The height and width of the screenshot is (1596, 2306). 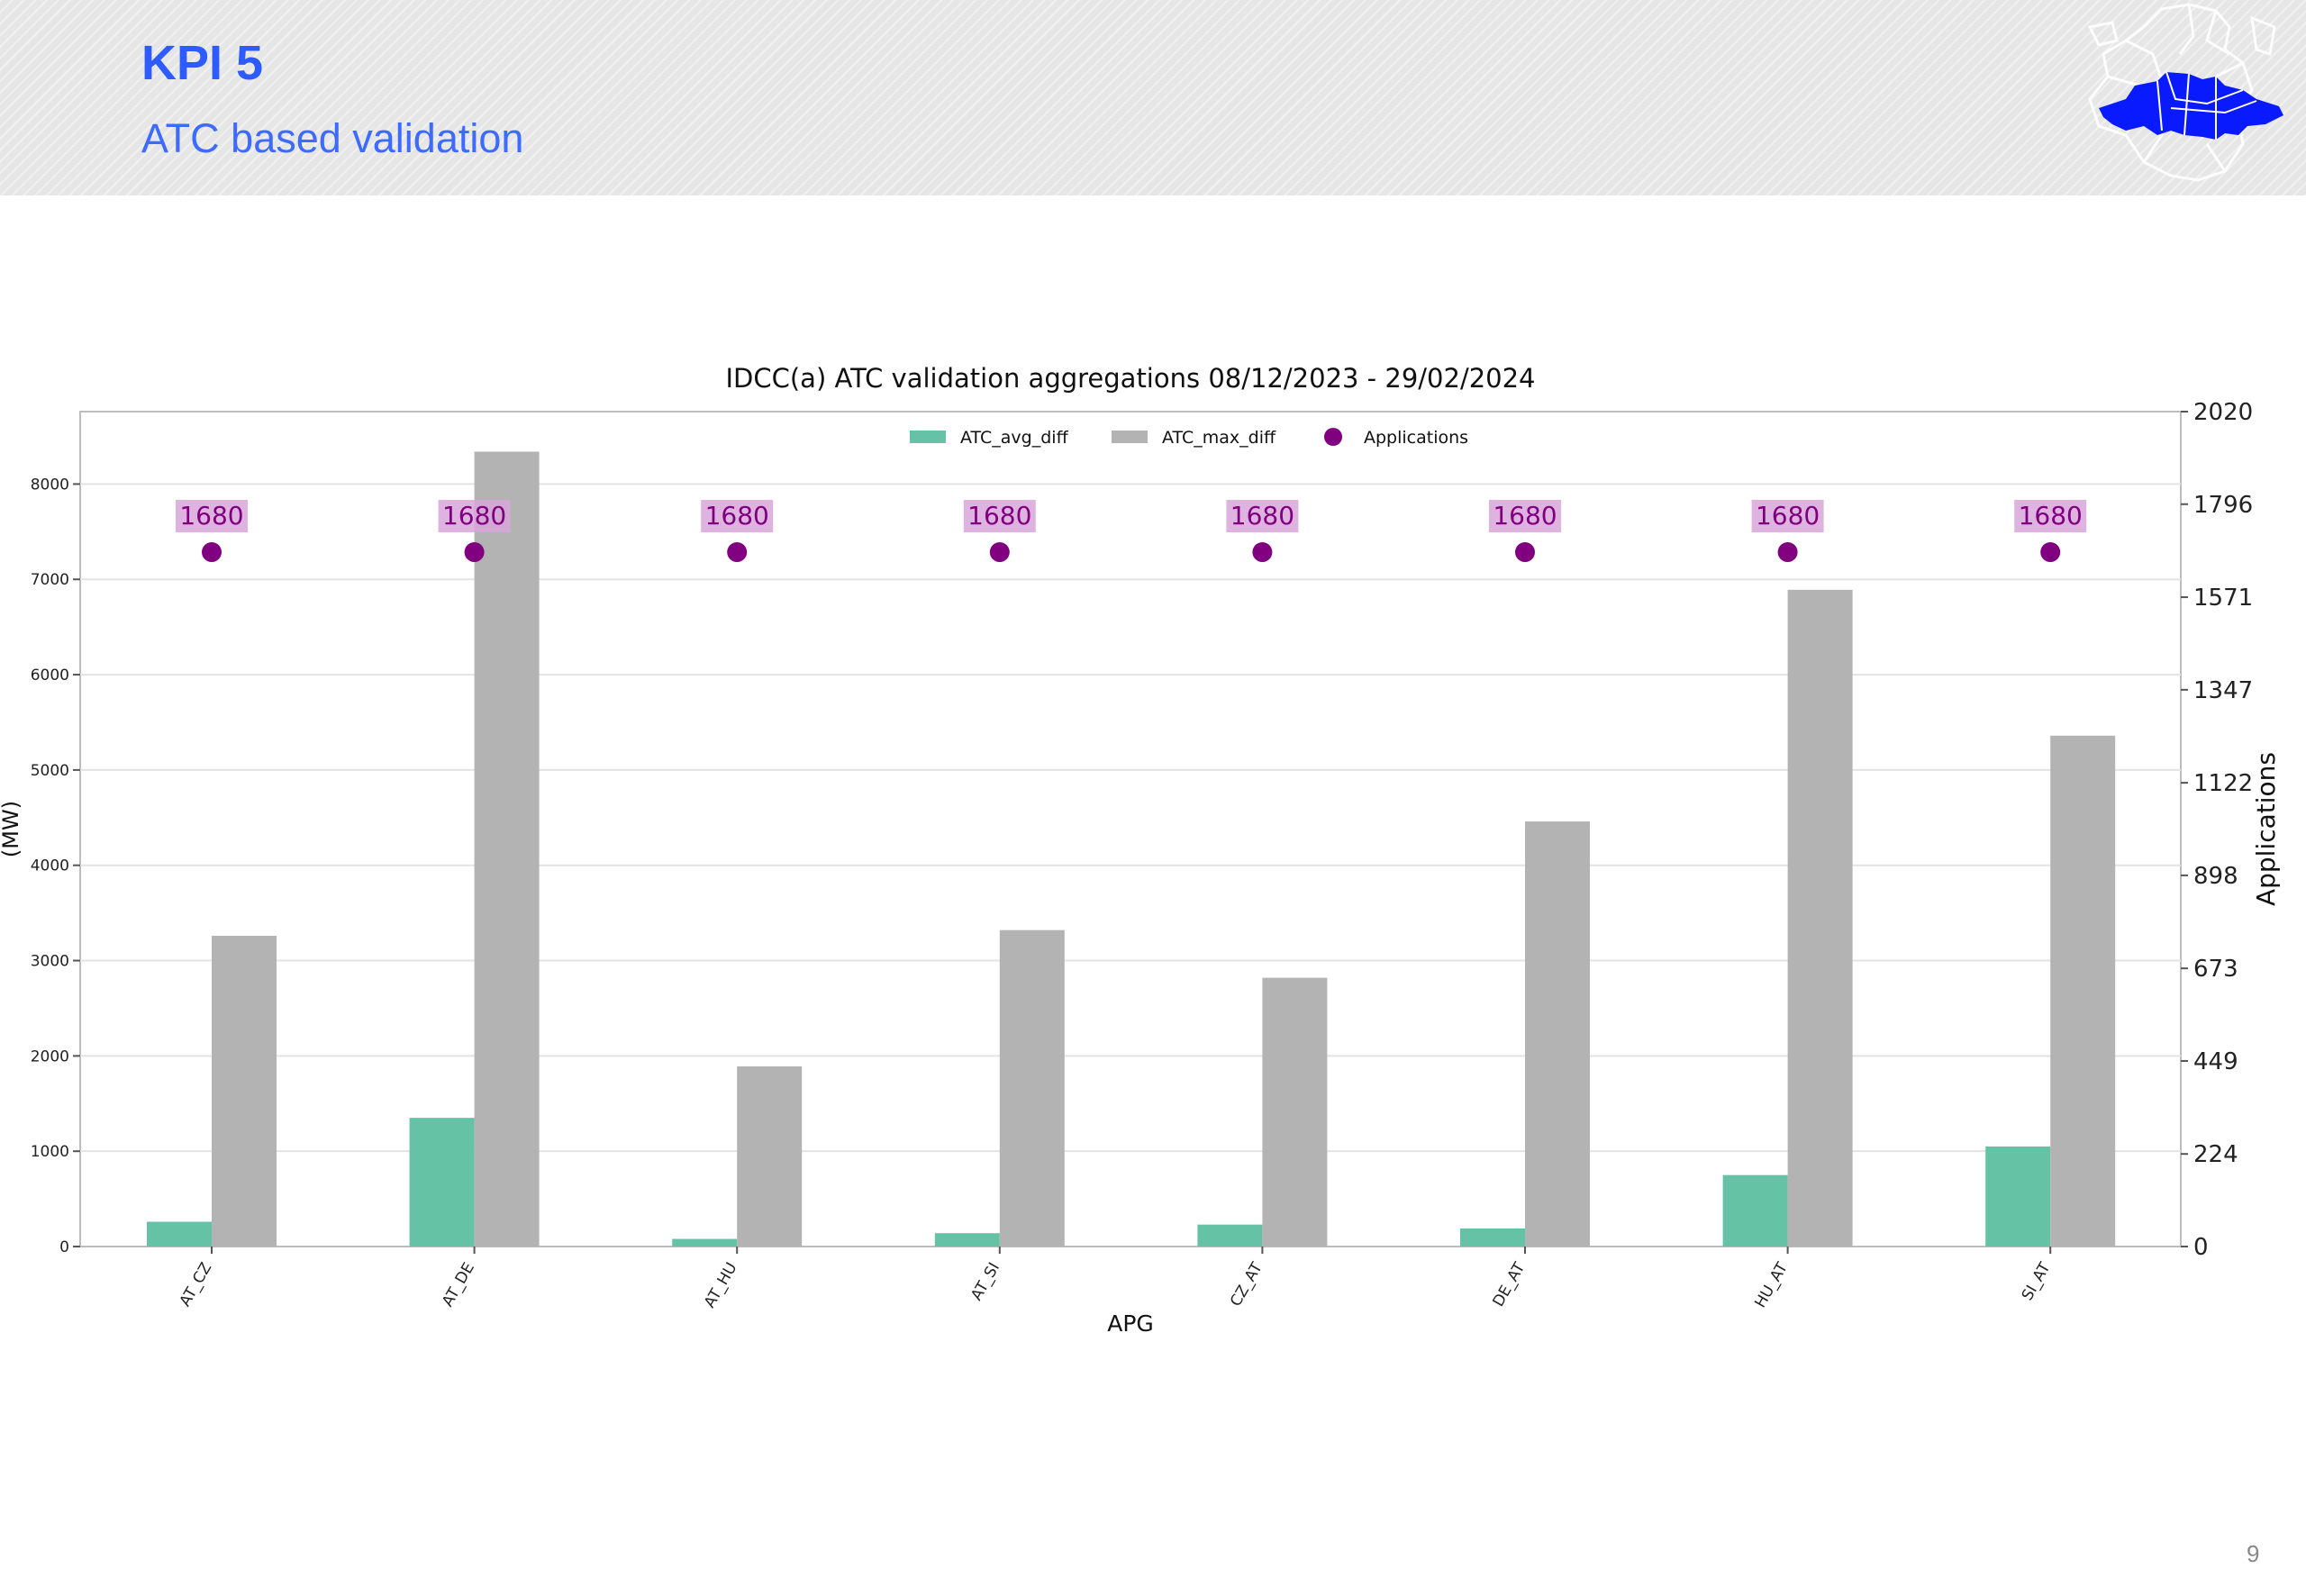 What do you see at coordinates (202, 63) in the screenshot?
I see `slide-title: KPI 5` at bounding box center [202, 63].